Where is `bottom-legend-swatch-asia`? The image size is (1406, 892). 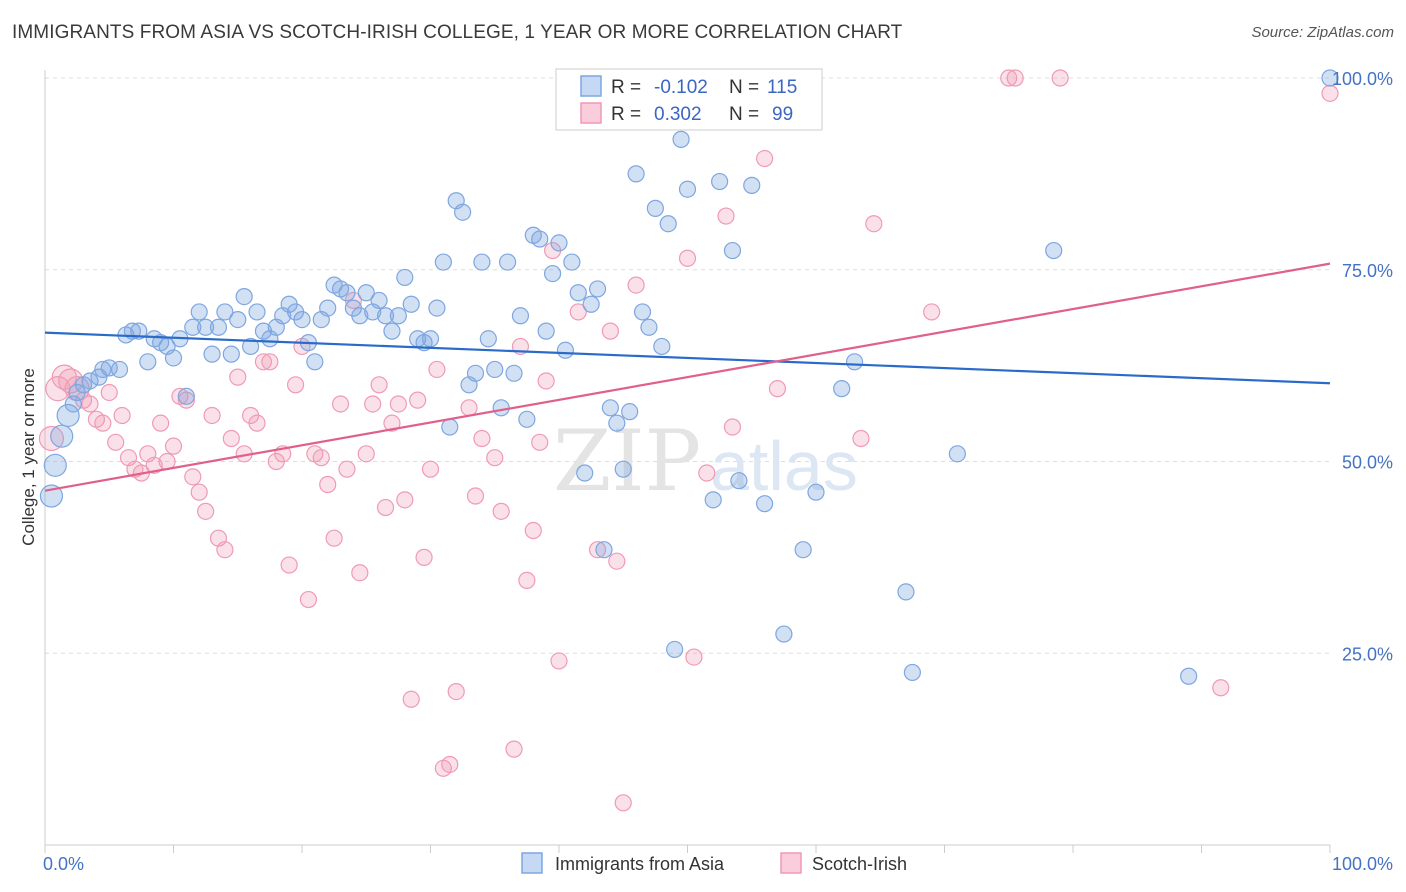 bottom-legend-swatch-asia is located at coordinates (532, 863).